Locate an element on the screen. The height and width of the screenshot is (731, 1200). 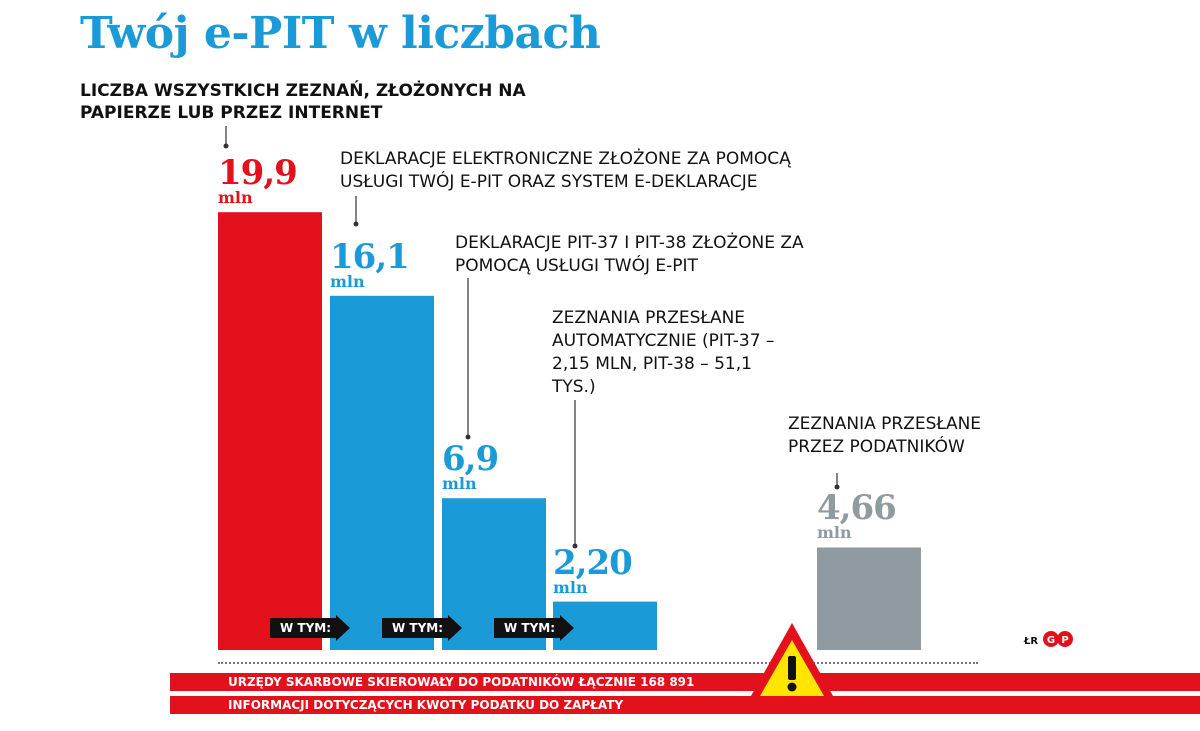
value-label-2: 16,1 is located at coordinates (370, 256).